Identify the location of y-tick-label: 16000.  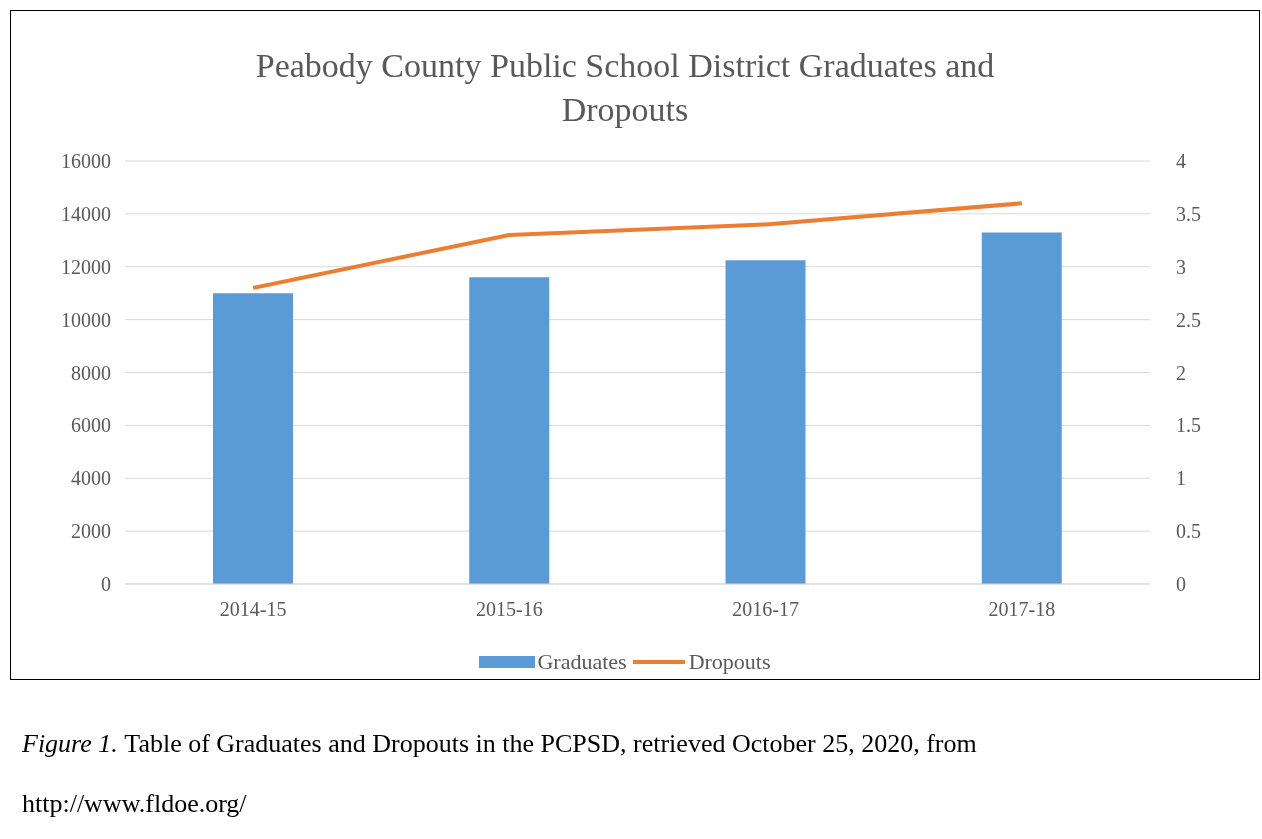
(86, 161).